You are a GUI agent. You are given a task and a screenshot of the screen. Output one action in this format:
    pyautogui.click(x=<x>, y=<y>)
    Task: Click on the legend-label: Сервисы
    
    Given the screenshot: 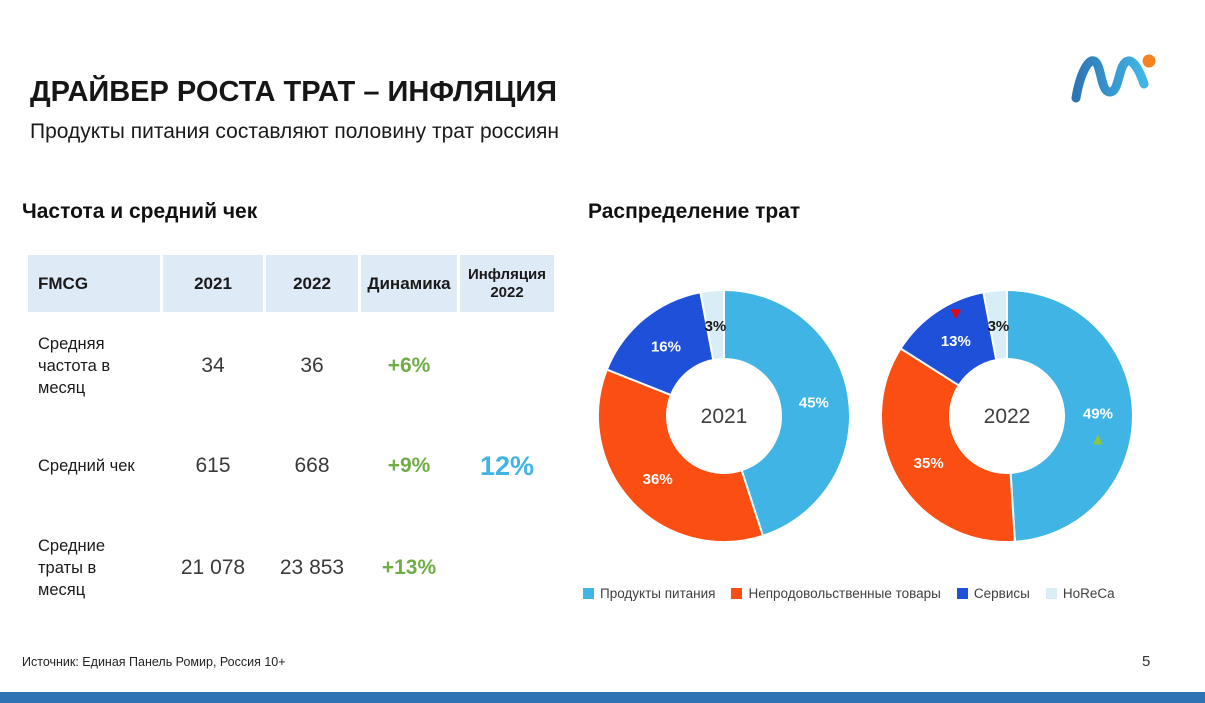 What is the action you would take?
    pyautogui.click(x=1001, y=593)
    